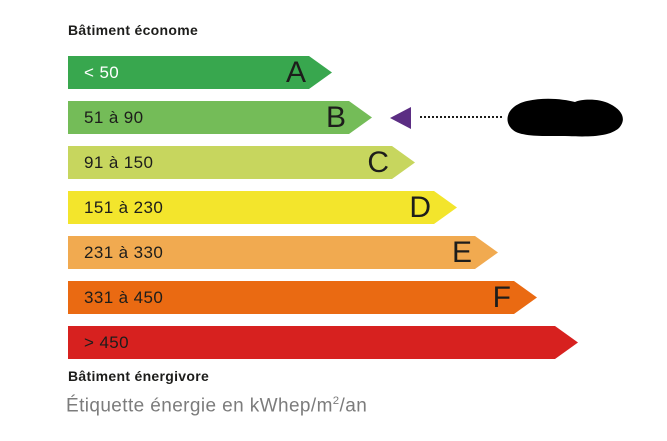  Describe the element at coordinates (378, 162) in the screenshot. I see `band-letter: C` at that location.